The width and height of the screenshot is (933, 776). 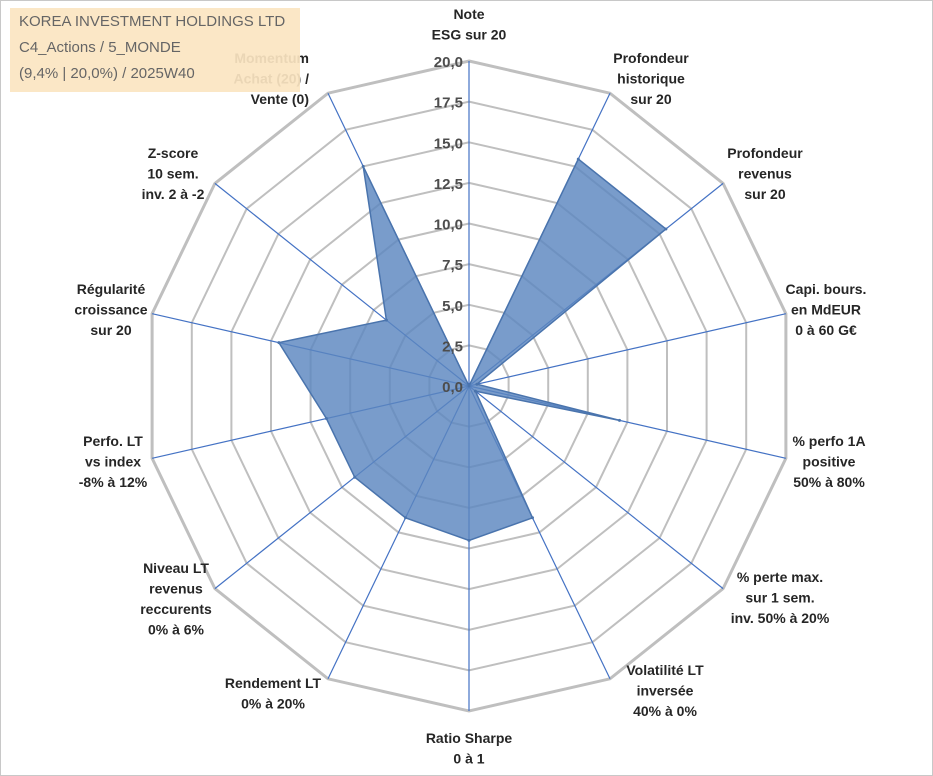 I want to click on axis-label-line: inv. 50% à 20%, so click(x=780, y=618).